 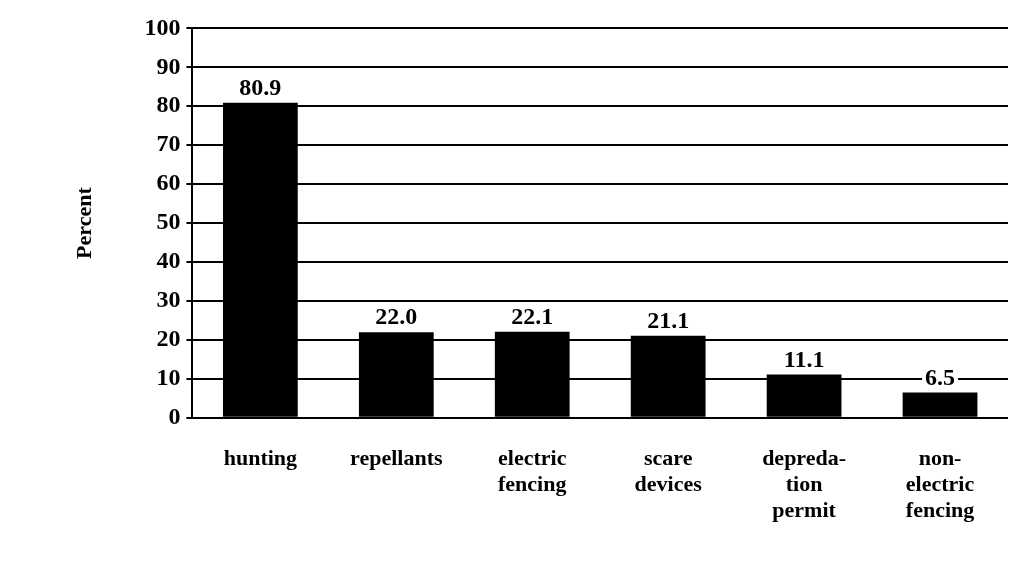 I want to click on y-tick-label: 70, so click(x=168, y=143).